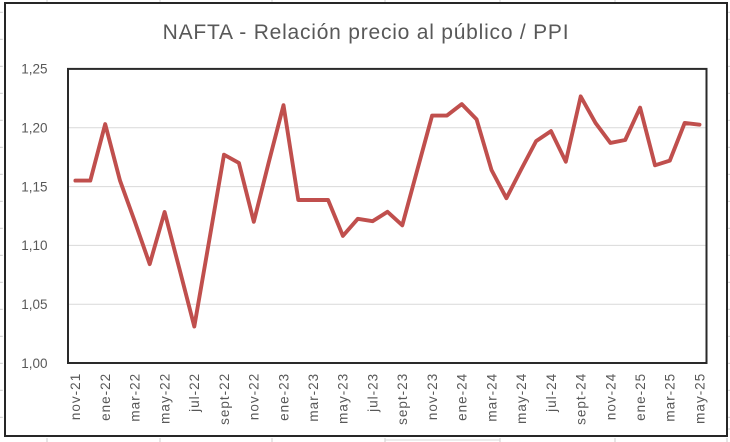  Describe the element at coordinates (402, 399) in the screenshot. I see `svg-text: sept-23` at that location.